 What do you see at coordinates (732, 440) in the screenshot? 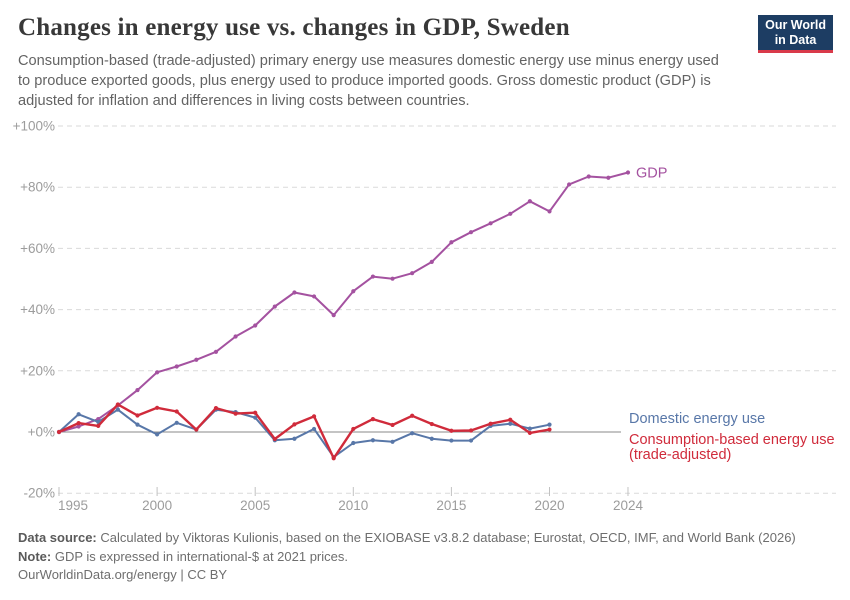
I see `series-label-consumption-based-energy-use-trade-adjusted: Consumption-based energy use` at bounding box center [732, 440].